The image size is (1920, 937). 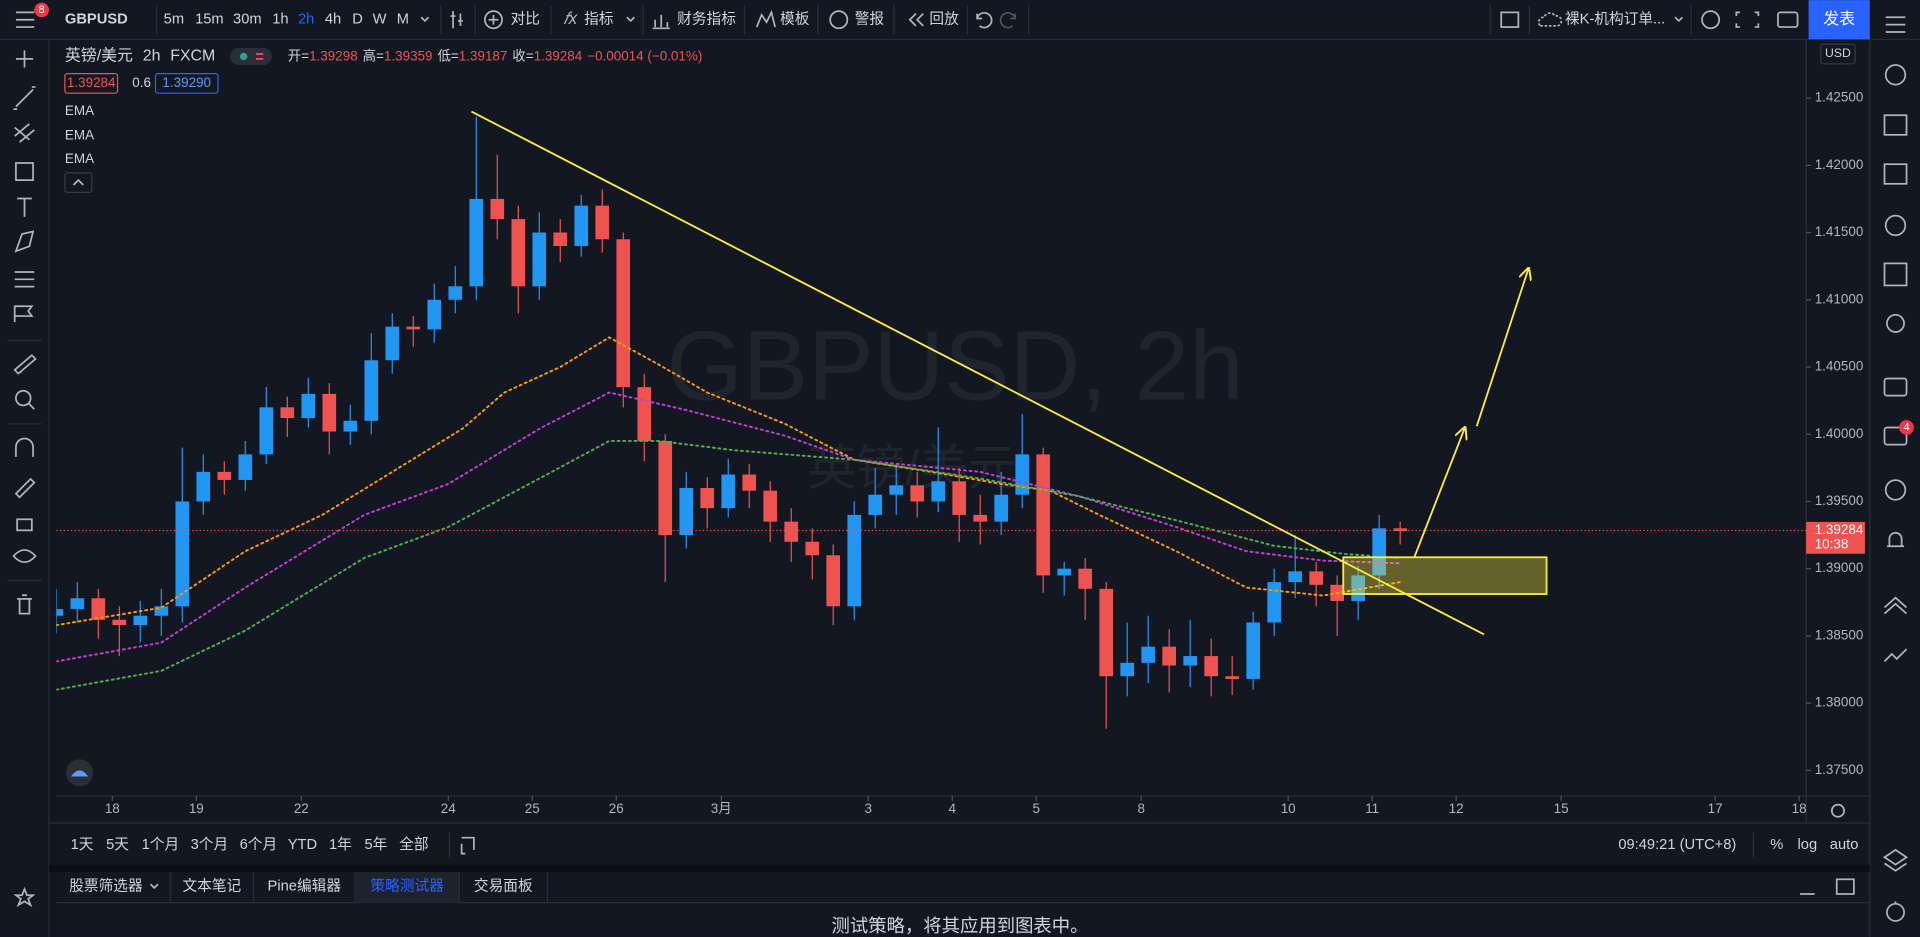 What do you see at coordinates (333, 20) in the screenshot?
I see `interval-button: 4h` at bounding box center [333, 20].